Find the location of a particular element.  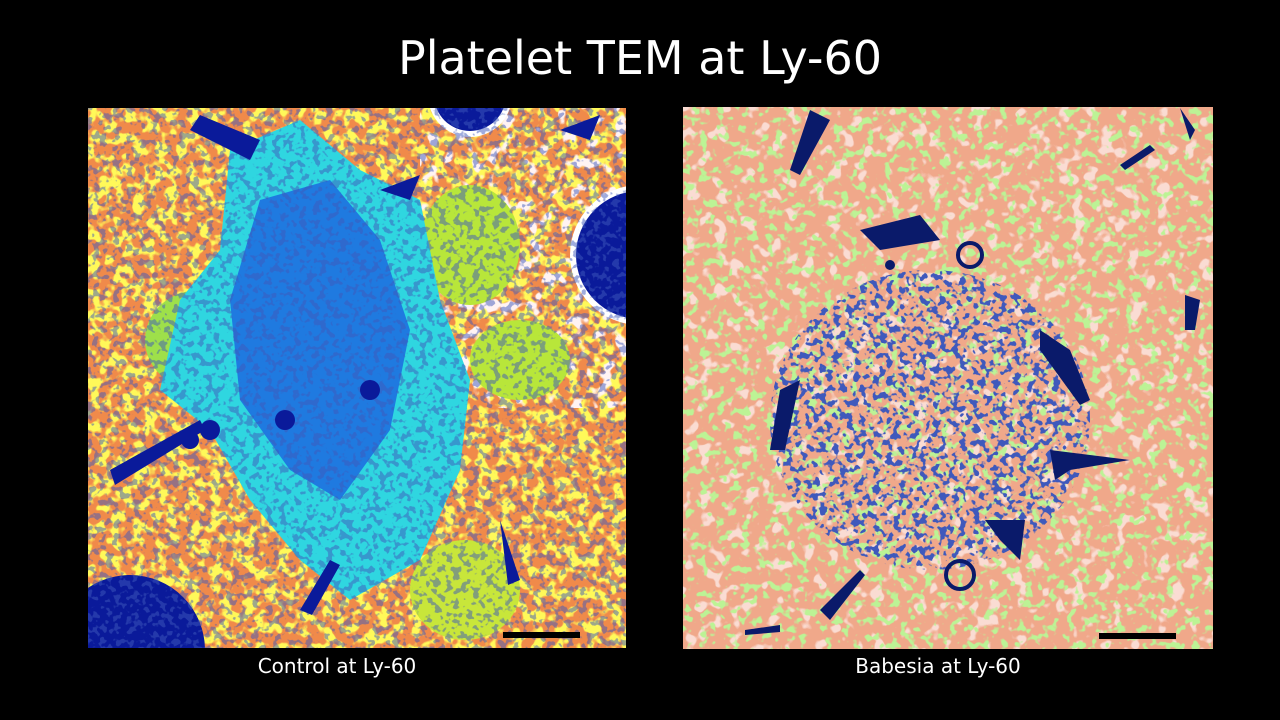

panel-caption: Control at Ly-60 is located at coordinates (337, 666).